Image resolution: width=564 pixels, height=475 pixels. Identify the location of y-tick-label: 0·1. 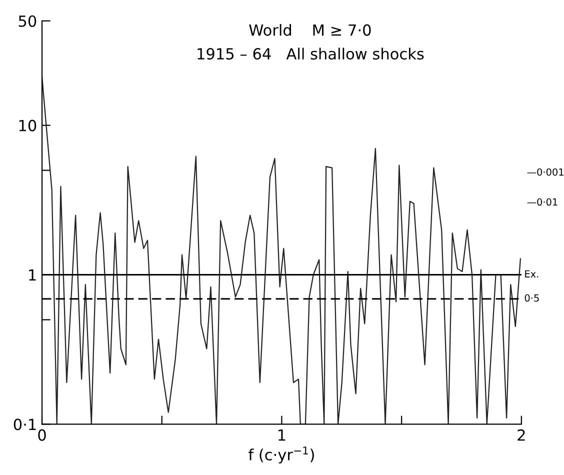
(25, 424).